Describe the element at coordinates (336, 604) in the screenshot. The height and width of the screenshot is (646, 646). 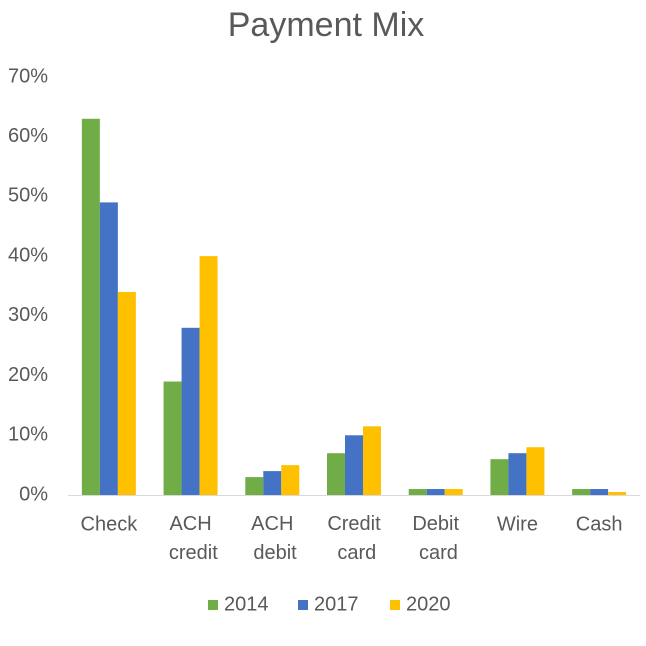
I see `legend-label: 2017` at that location.